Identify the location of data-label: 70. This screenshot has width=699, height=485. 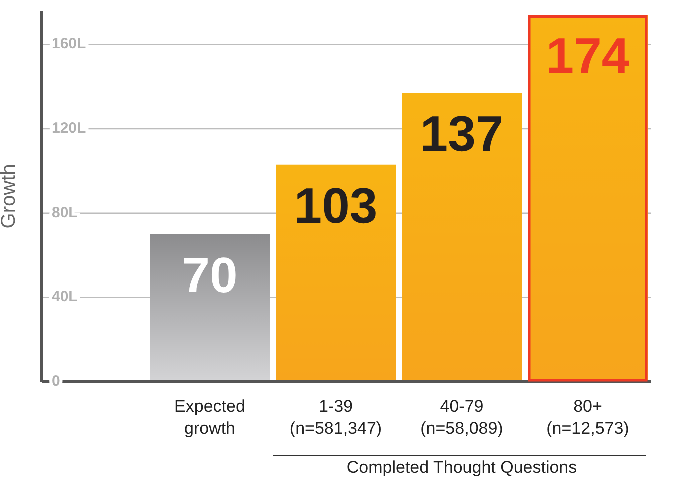
(210, 275).